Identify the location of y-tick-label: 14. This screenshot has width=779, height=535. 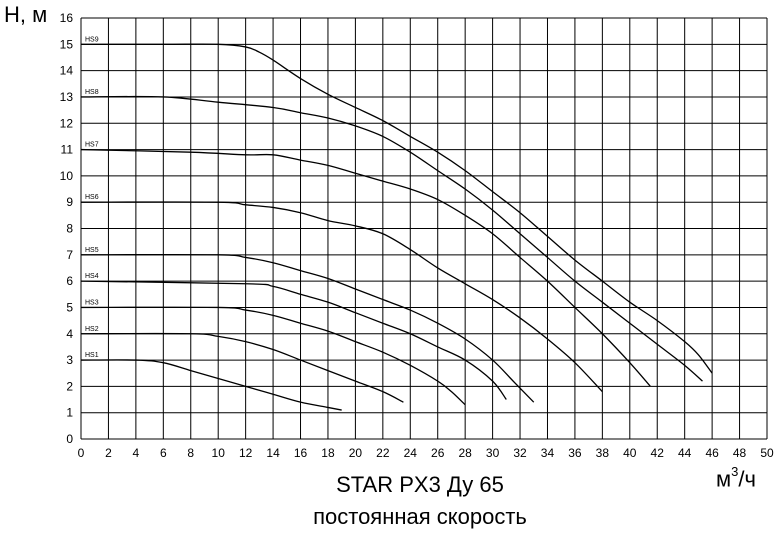
(67, 71).